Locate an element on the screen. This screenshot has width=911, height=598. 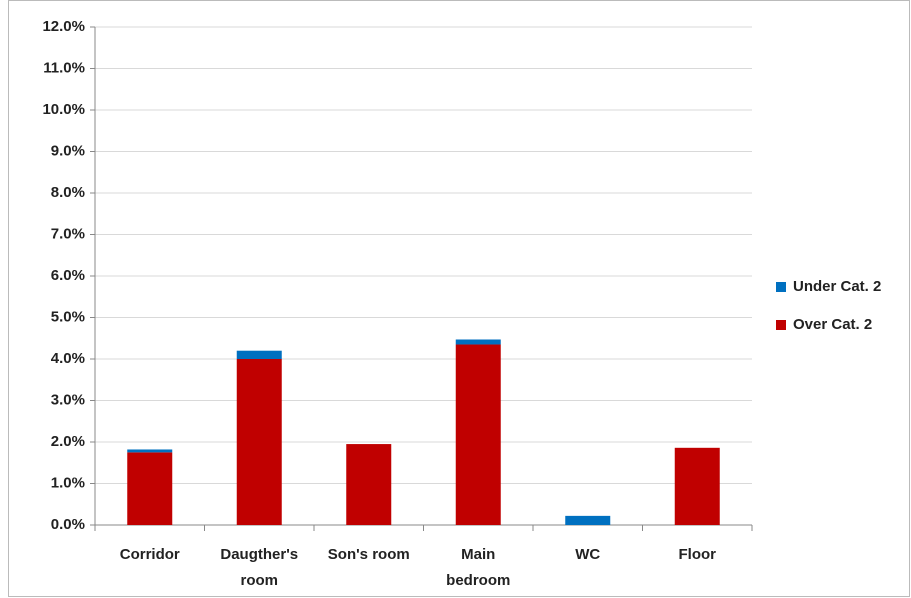
y-tick-label: 0.0% is located at coordinates (68, 524).